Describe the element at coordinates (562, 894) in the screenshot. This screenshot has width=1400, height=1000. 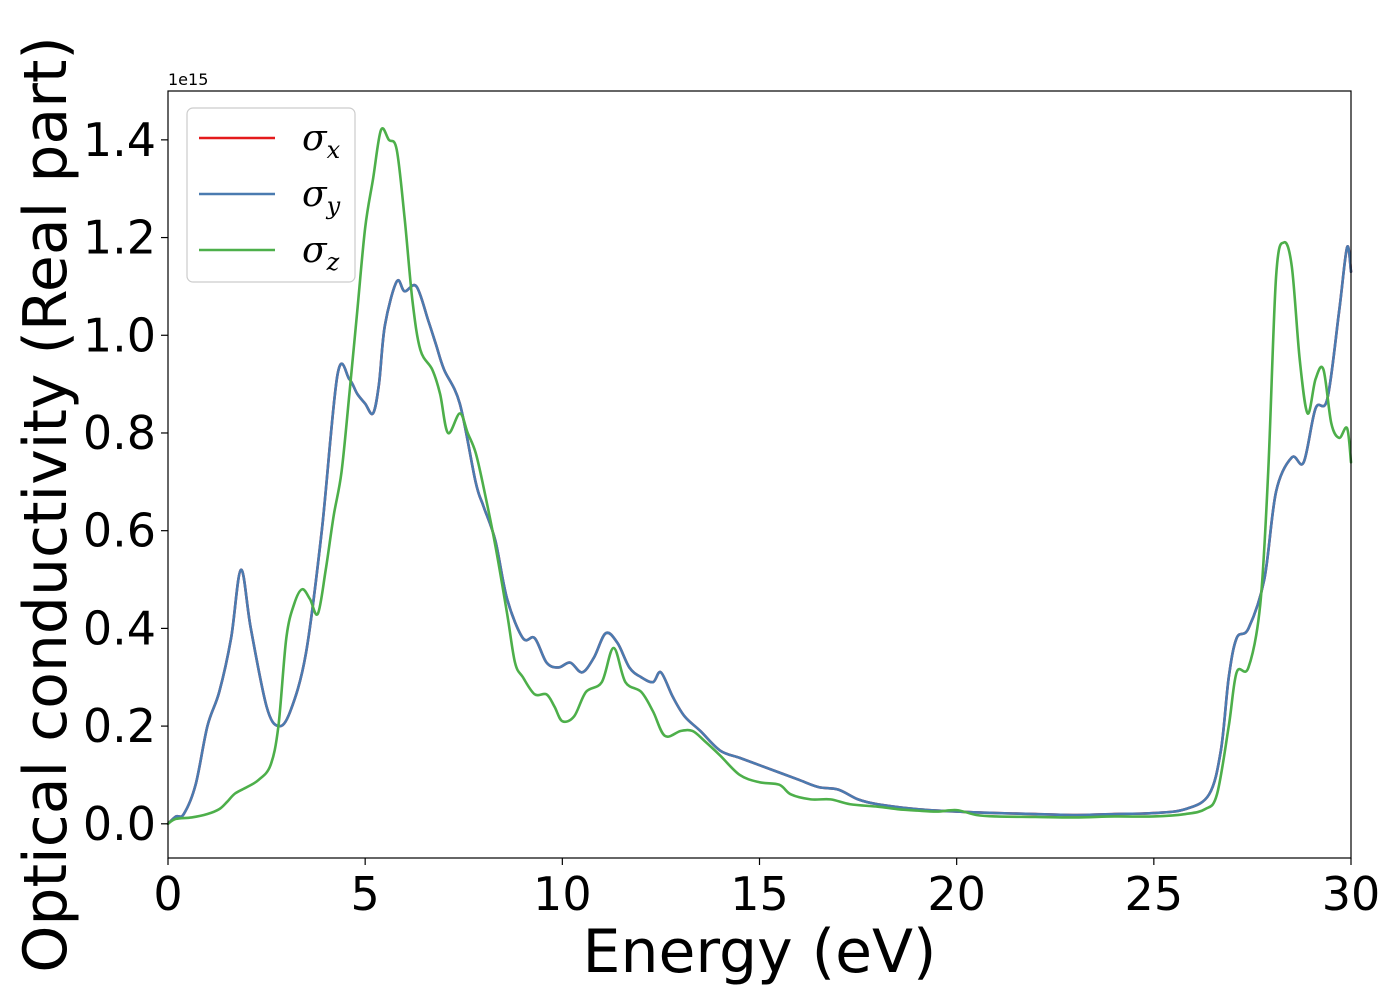
I see `x-tick-label: 10` at that location.